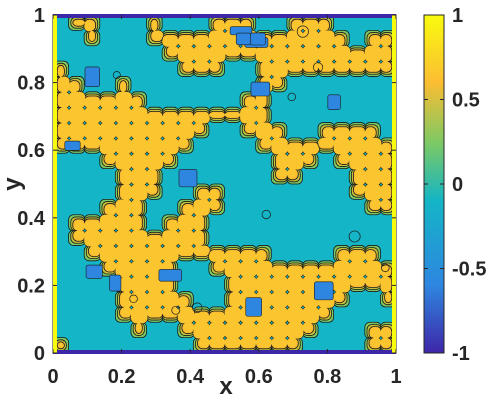 The width and height of the screenshot is (493, 402). What do you see at coordinates (454, 185) in the screenshot?
I see `colorbar: 1 0.5 0 -0.5 -1` at bounding box center [454, 185].